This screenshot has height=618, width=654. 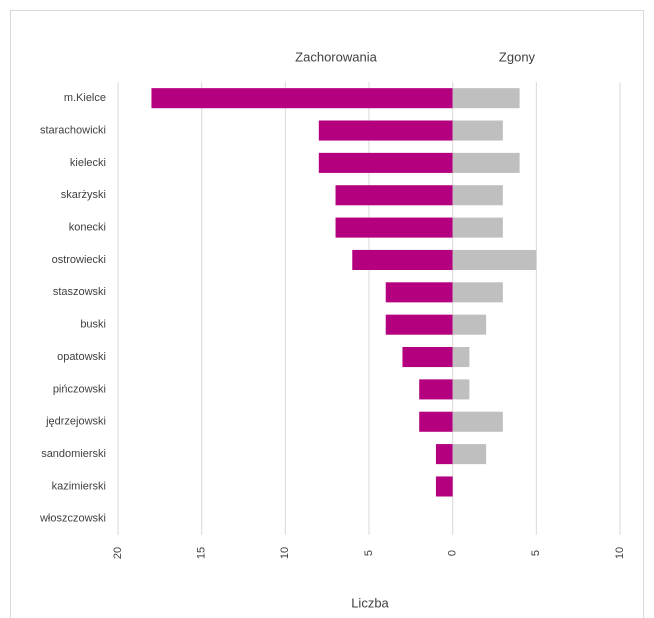 What do you see at coordinates (79, 389) in the screenshot?
I see `y-tick-label: pińczowski` at bounding box center [79, 389].